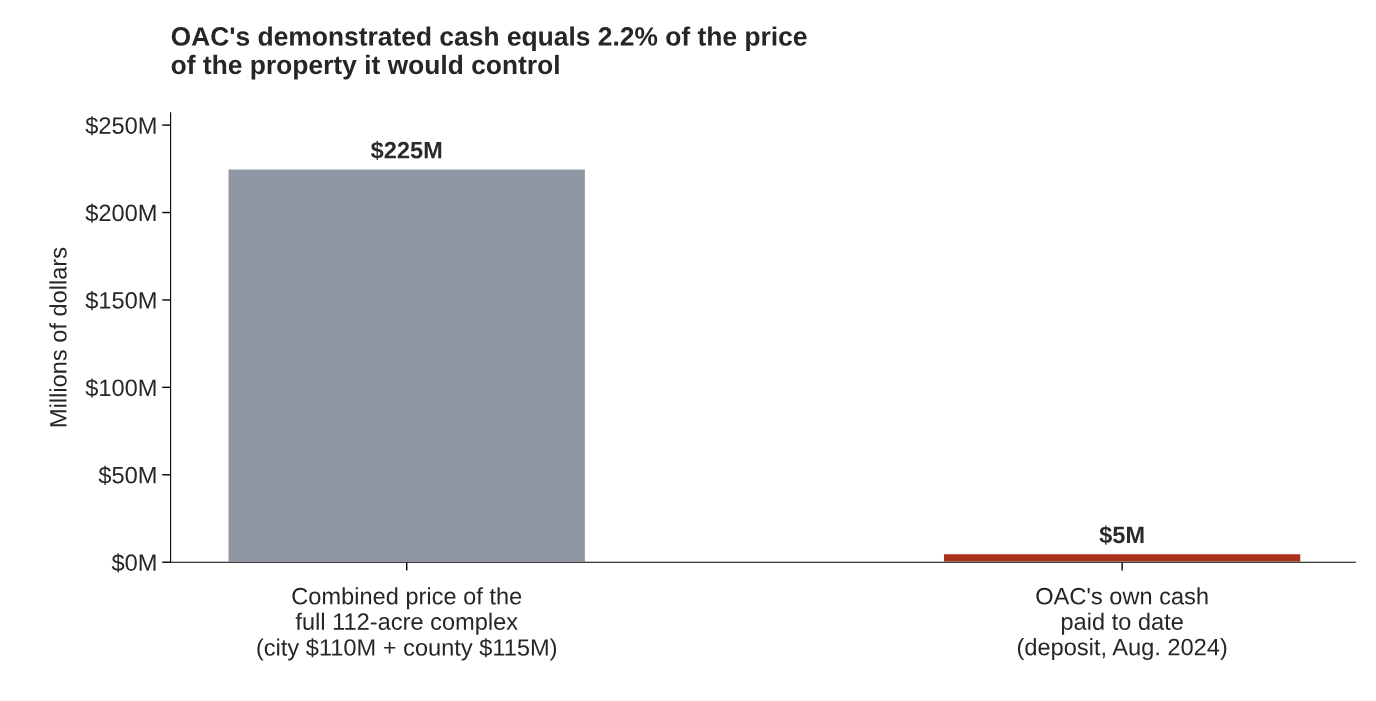  I want to click on y-tick-label: $100M, so click(120, 388).